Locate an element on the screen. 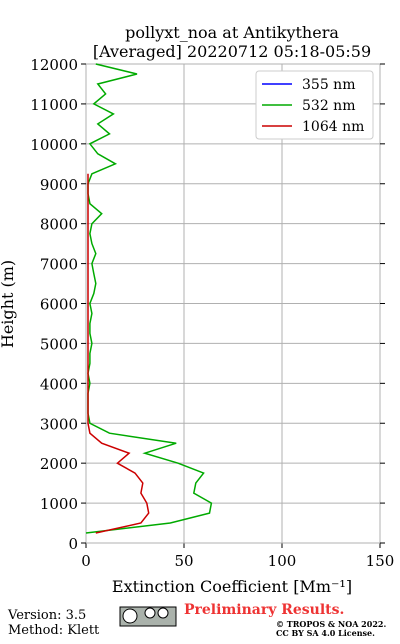 The image size is (400, 644). y-tick-label: 2000 is located at coordinates (59, 464).